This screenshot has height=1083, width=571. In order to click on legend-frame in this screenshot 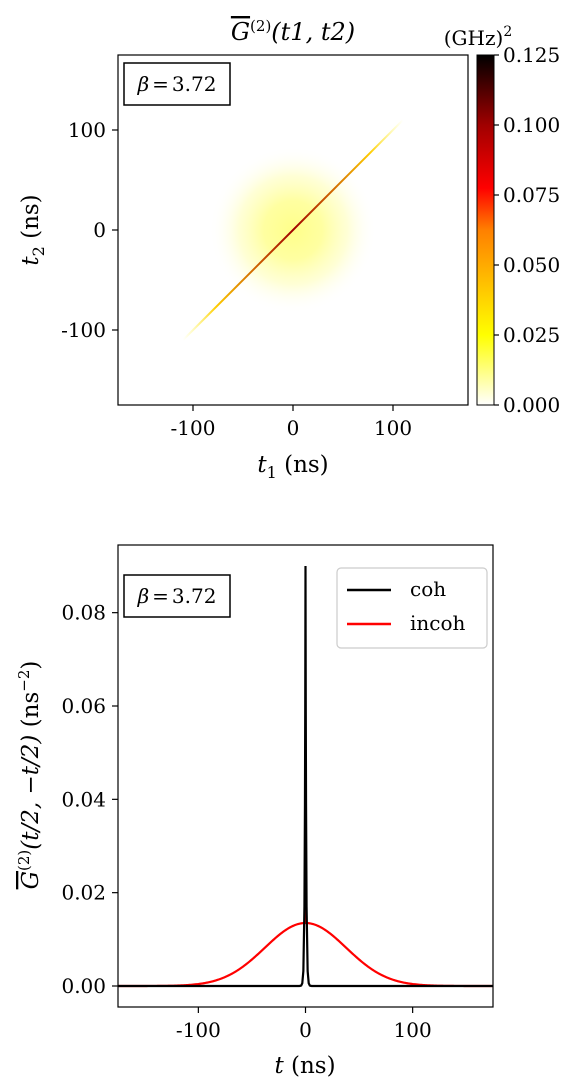, I will do `click(412, 608)`.